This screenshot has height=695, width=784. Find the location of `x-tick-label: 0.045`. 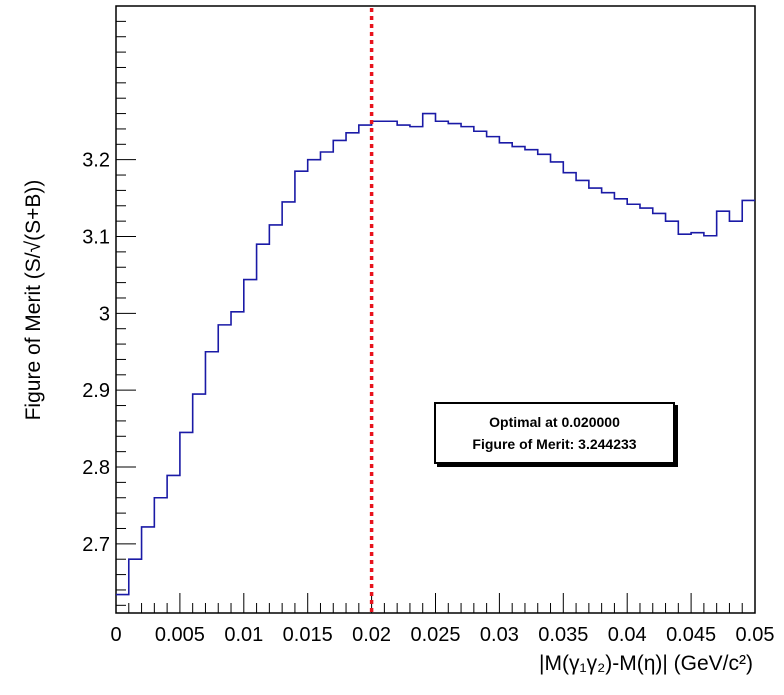

x-tick-label: 0.045 is located at coordinates (691, 635).